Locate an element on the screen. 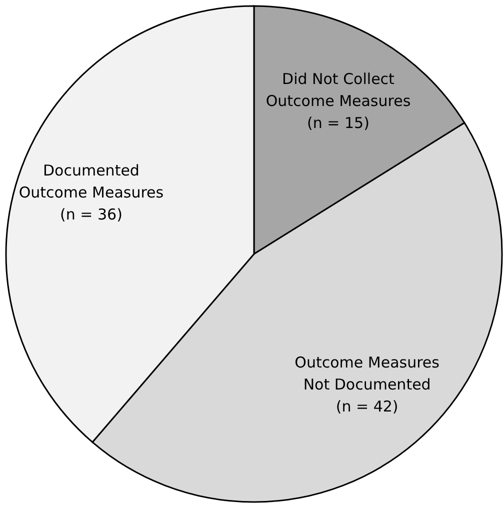 The height and width of the screenshot is (505, 504). slice-label: Did Not Collect Outcome Measures is located at coordinates (338, 90).